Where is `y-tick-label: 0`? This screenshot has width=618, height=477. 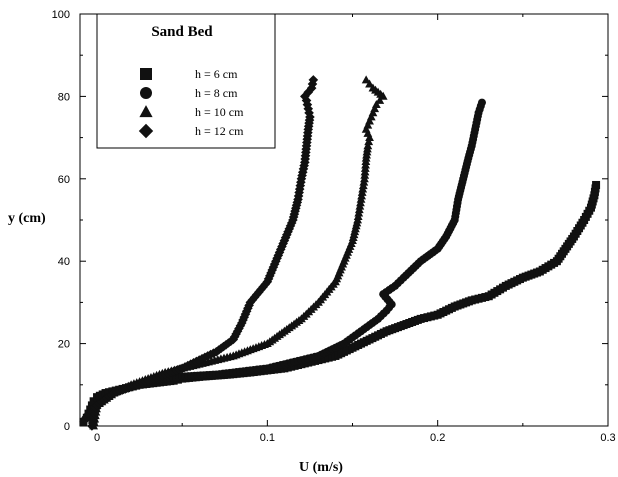 y-tick-label: 0 is located at coordinates (67, 427).